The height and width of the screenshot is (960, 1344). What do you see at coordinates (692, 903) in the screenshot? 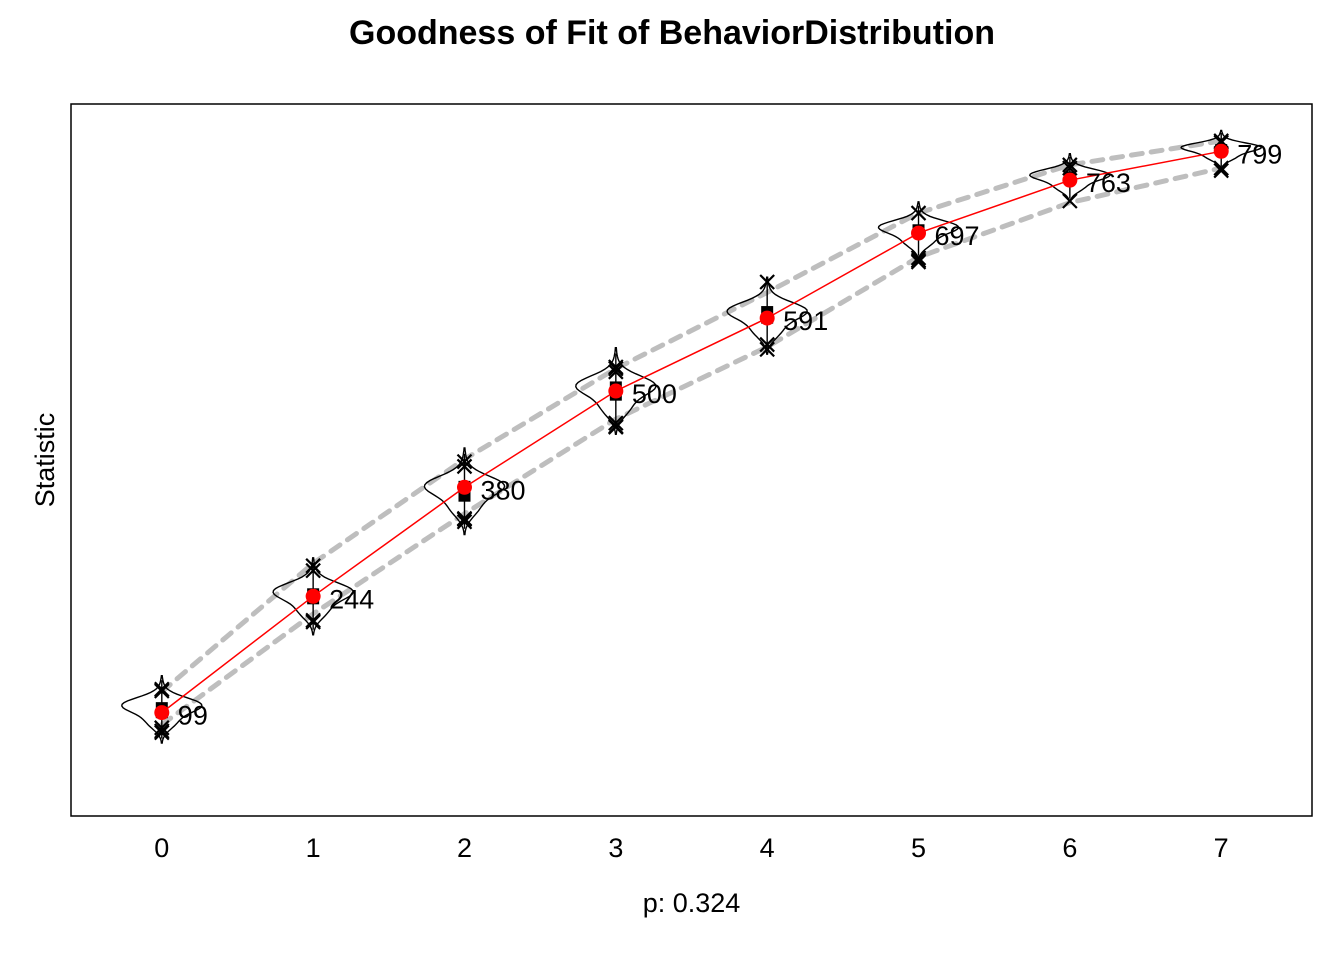
I see `x-axis-label: p: 0.324` at bounding box center [692, 903].